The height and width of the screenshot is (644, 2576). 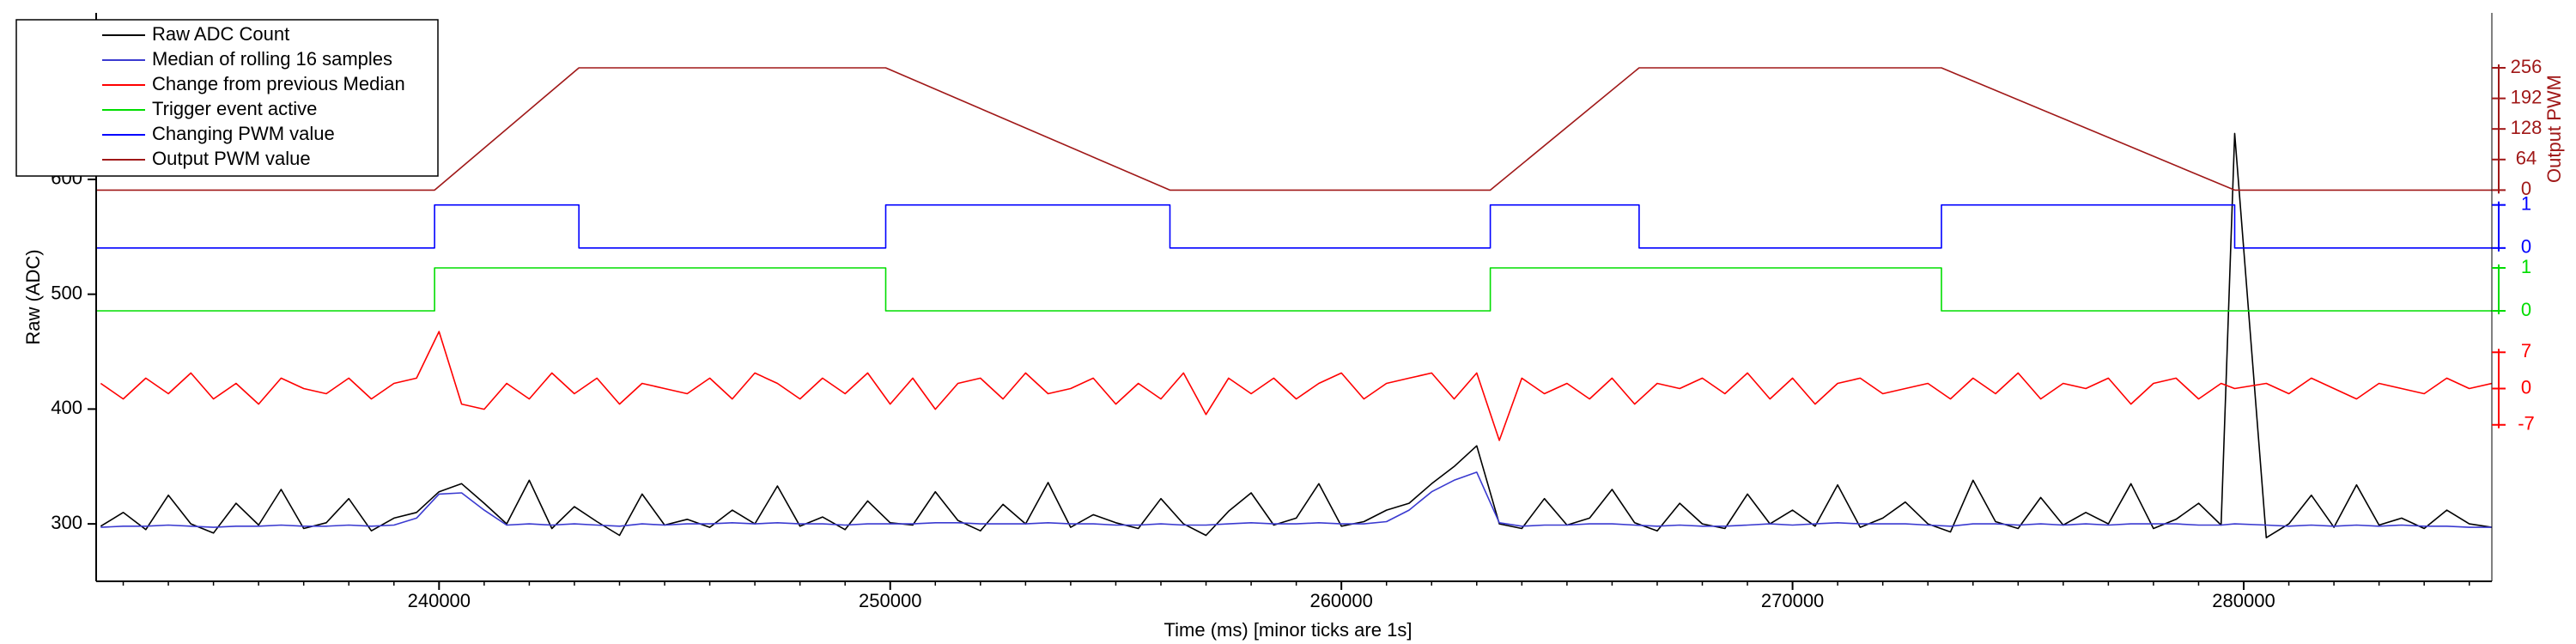 What do you see at coordinates (1341, 600) in the screenshot?
I see `x-tick-label: 260000` at bounding box center [1341, 600].